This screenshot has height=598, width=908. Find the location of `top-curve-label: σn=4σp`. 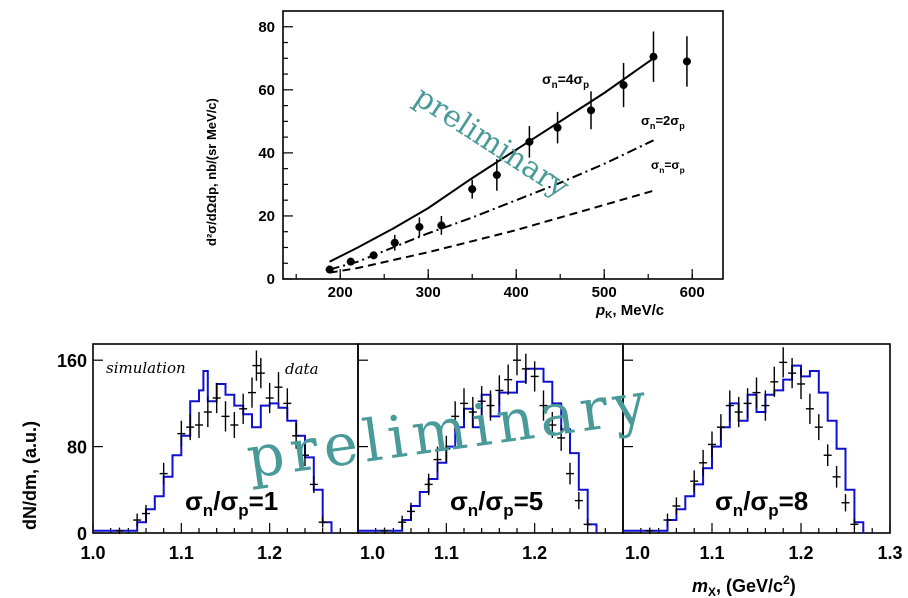

top-curve-label: σn=4σp is located at coordinates (565, 81).